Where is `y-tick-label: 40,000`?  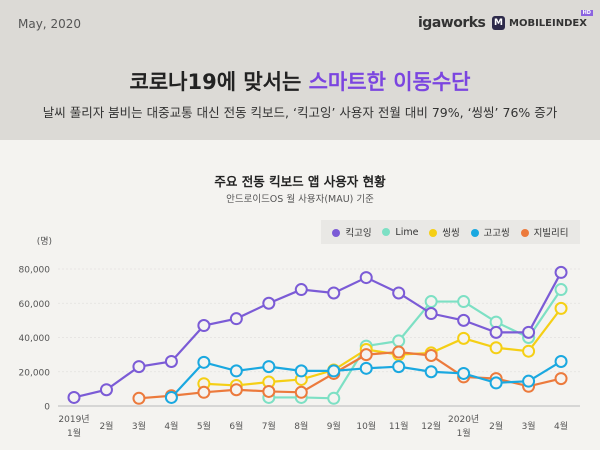 y-tick-label: 40,000 is located at coordinates (35, 339).